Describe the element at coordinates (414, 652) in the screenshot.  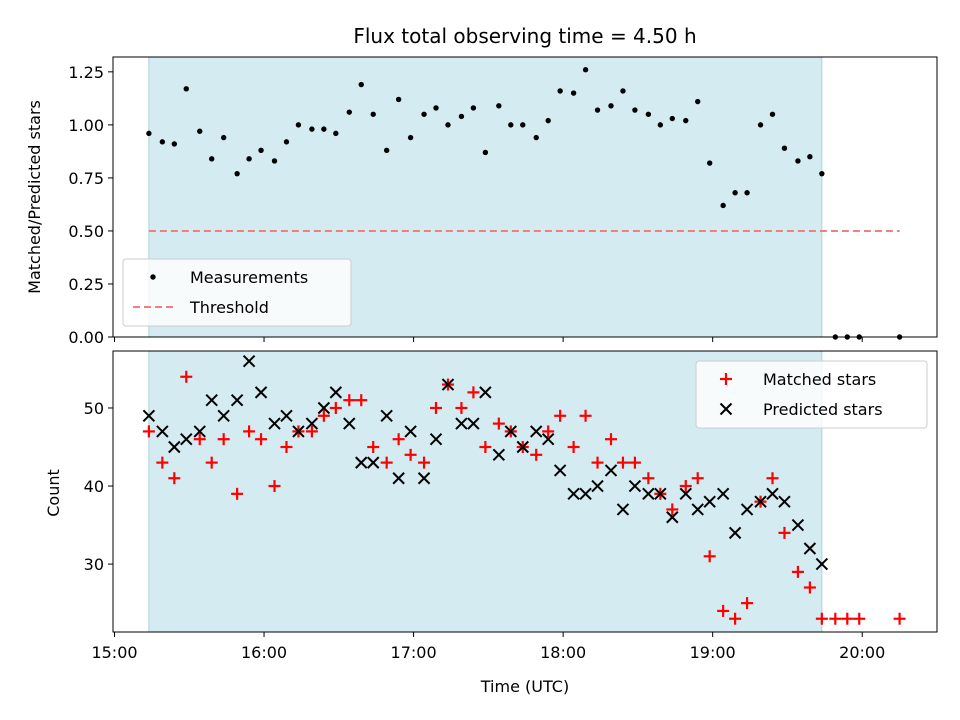
I see `x-tick-label: 17:00` at that location.